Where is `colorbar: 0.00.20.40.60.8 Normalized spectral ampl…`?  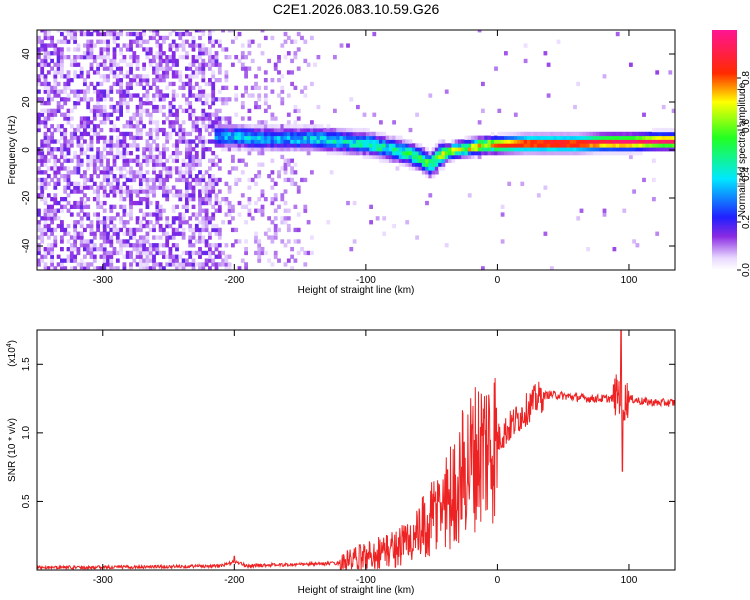
colorbar: 0.00.20.40.60.8 Normalized spectral ampl… is located at coordinates (731, 153).